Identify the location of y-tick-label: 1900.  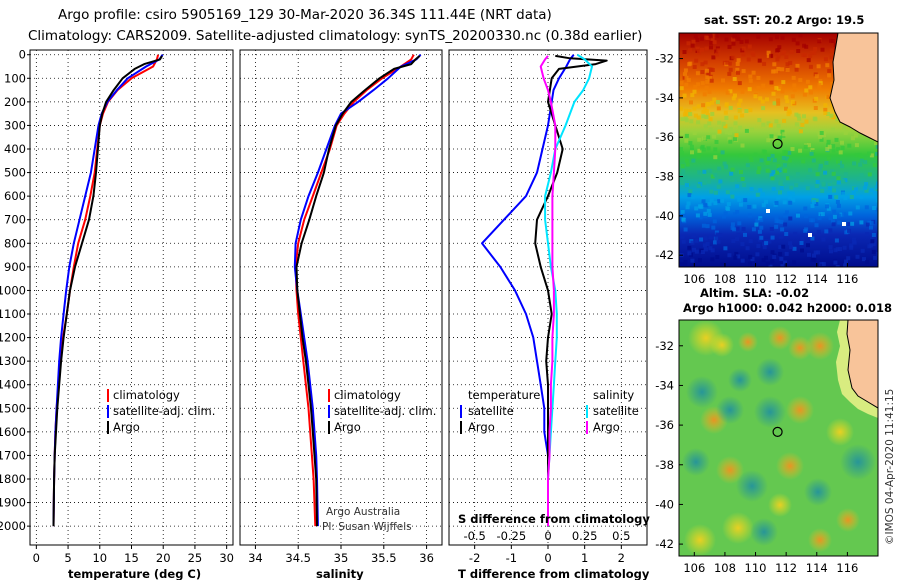
(13, 503).